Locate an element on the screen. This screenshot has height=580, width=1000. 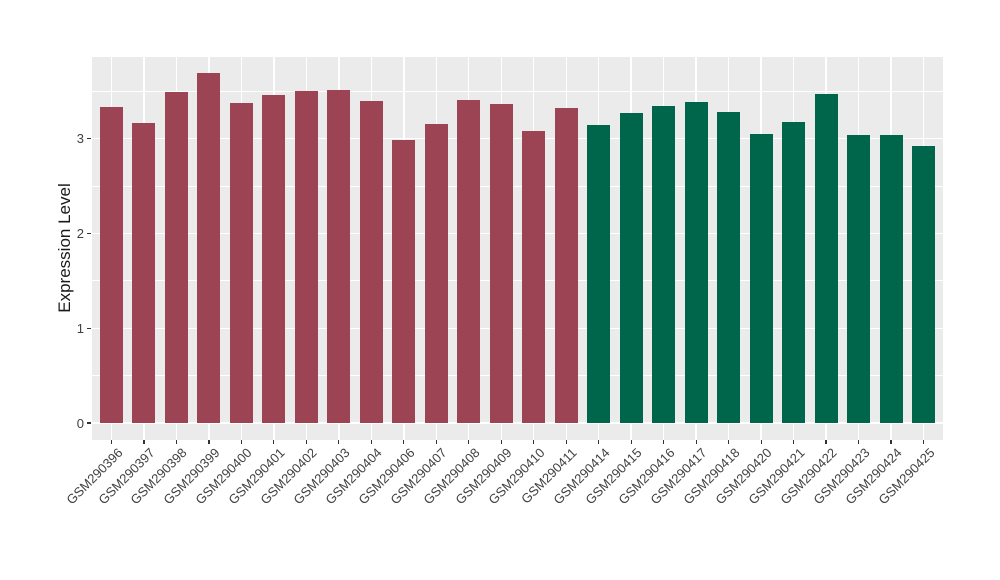
bar-GSM290397 is located at coordinates (144, 273).